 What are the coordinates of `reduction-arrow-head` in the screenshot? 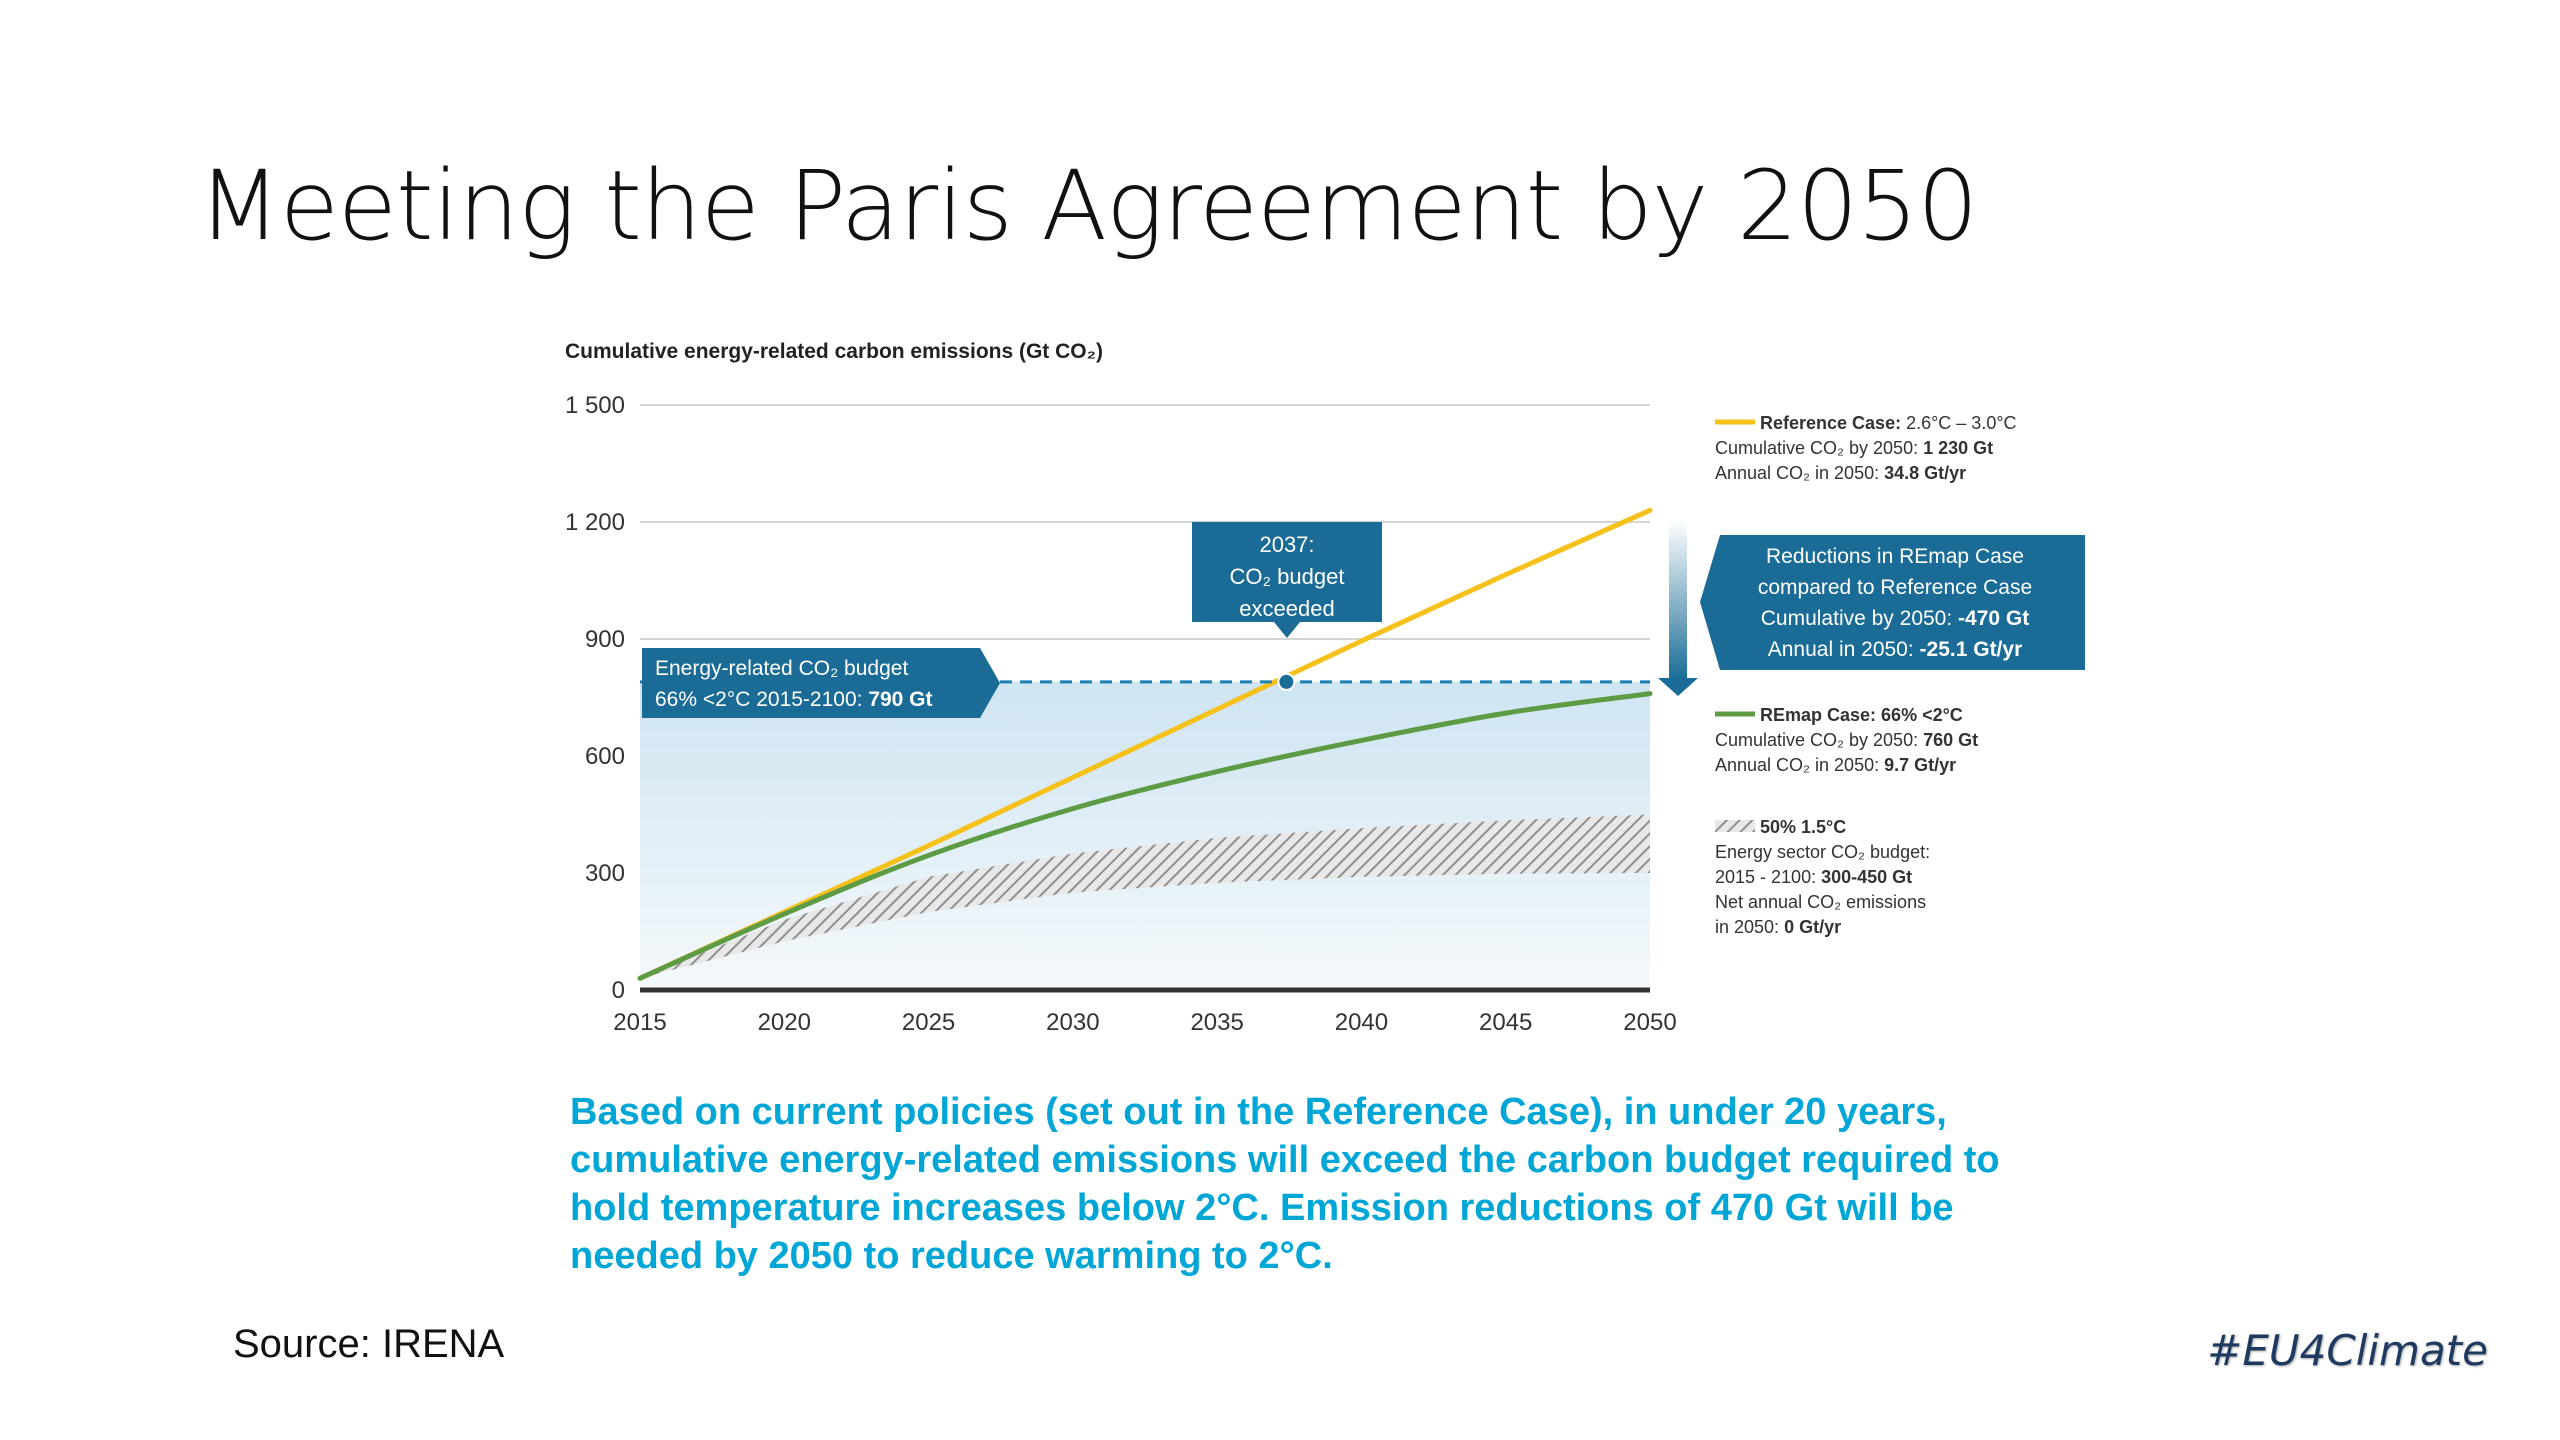 It's located at (1678, 687).